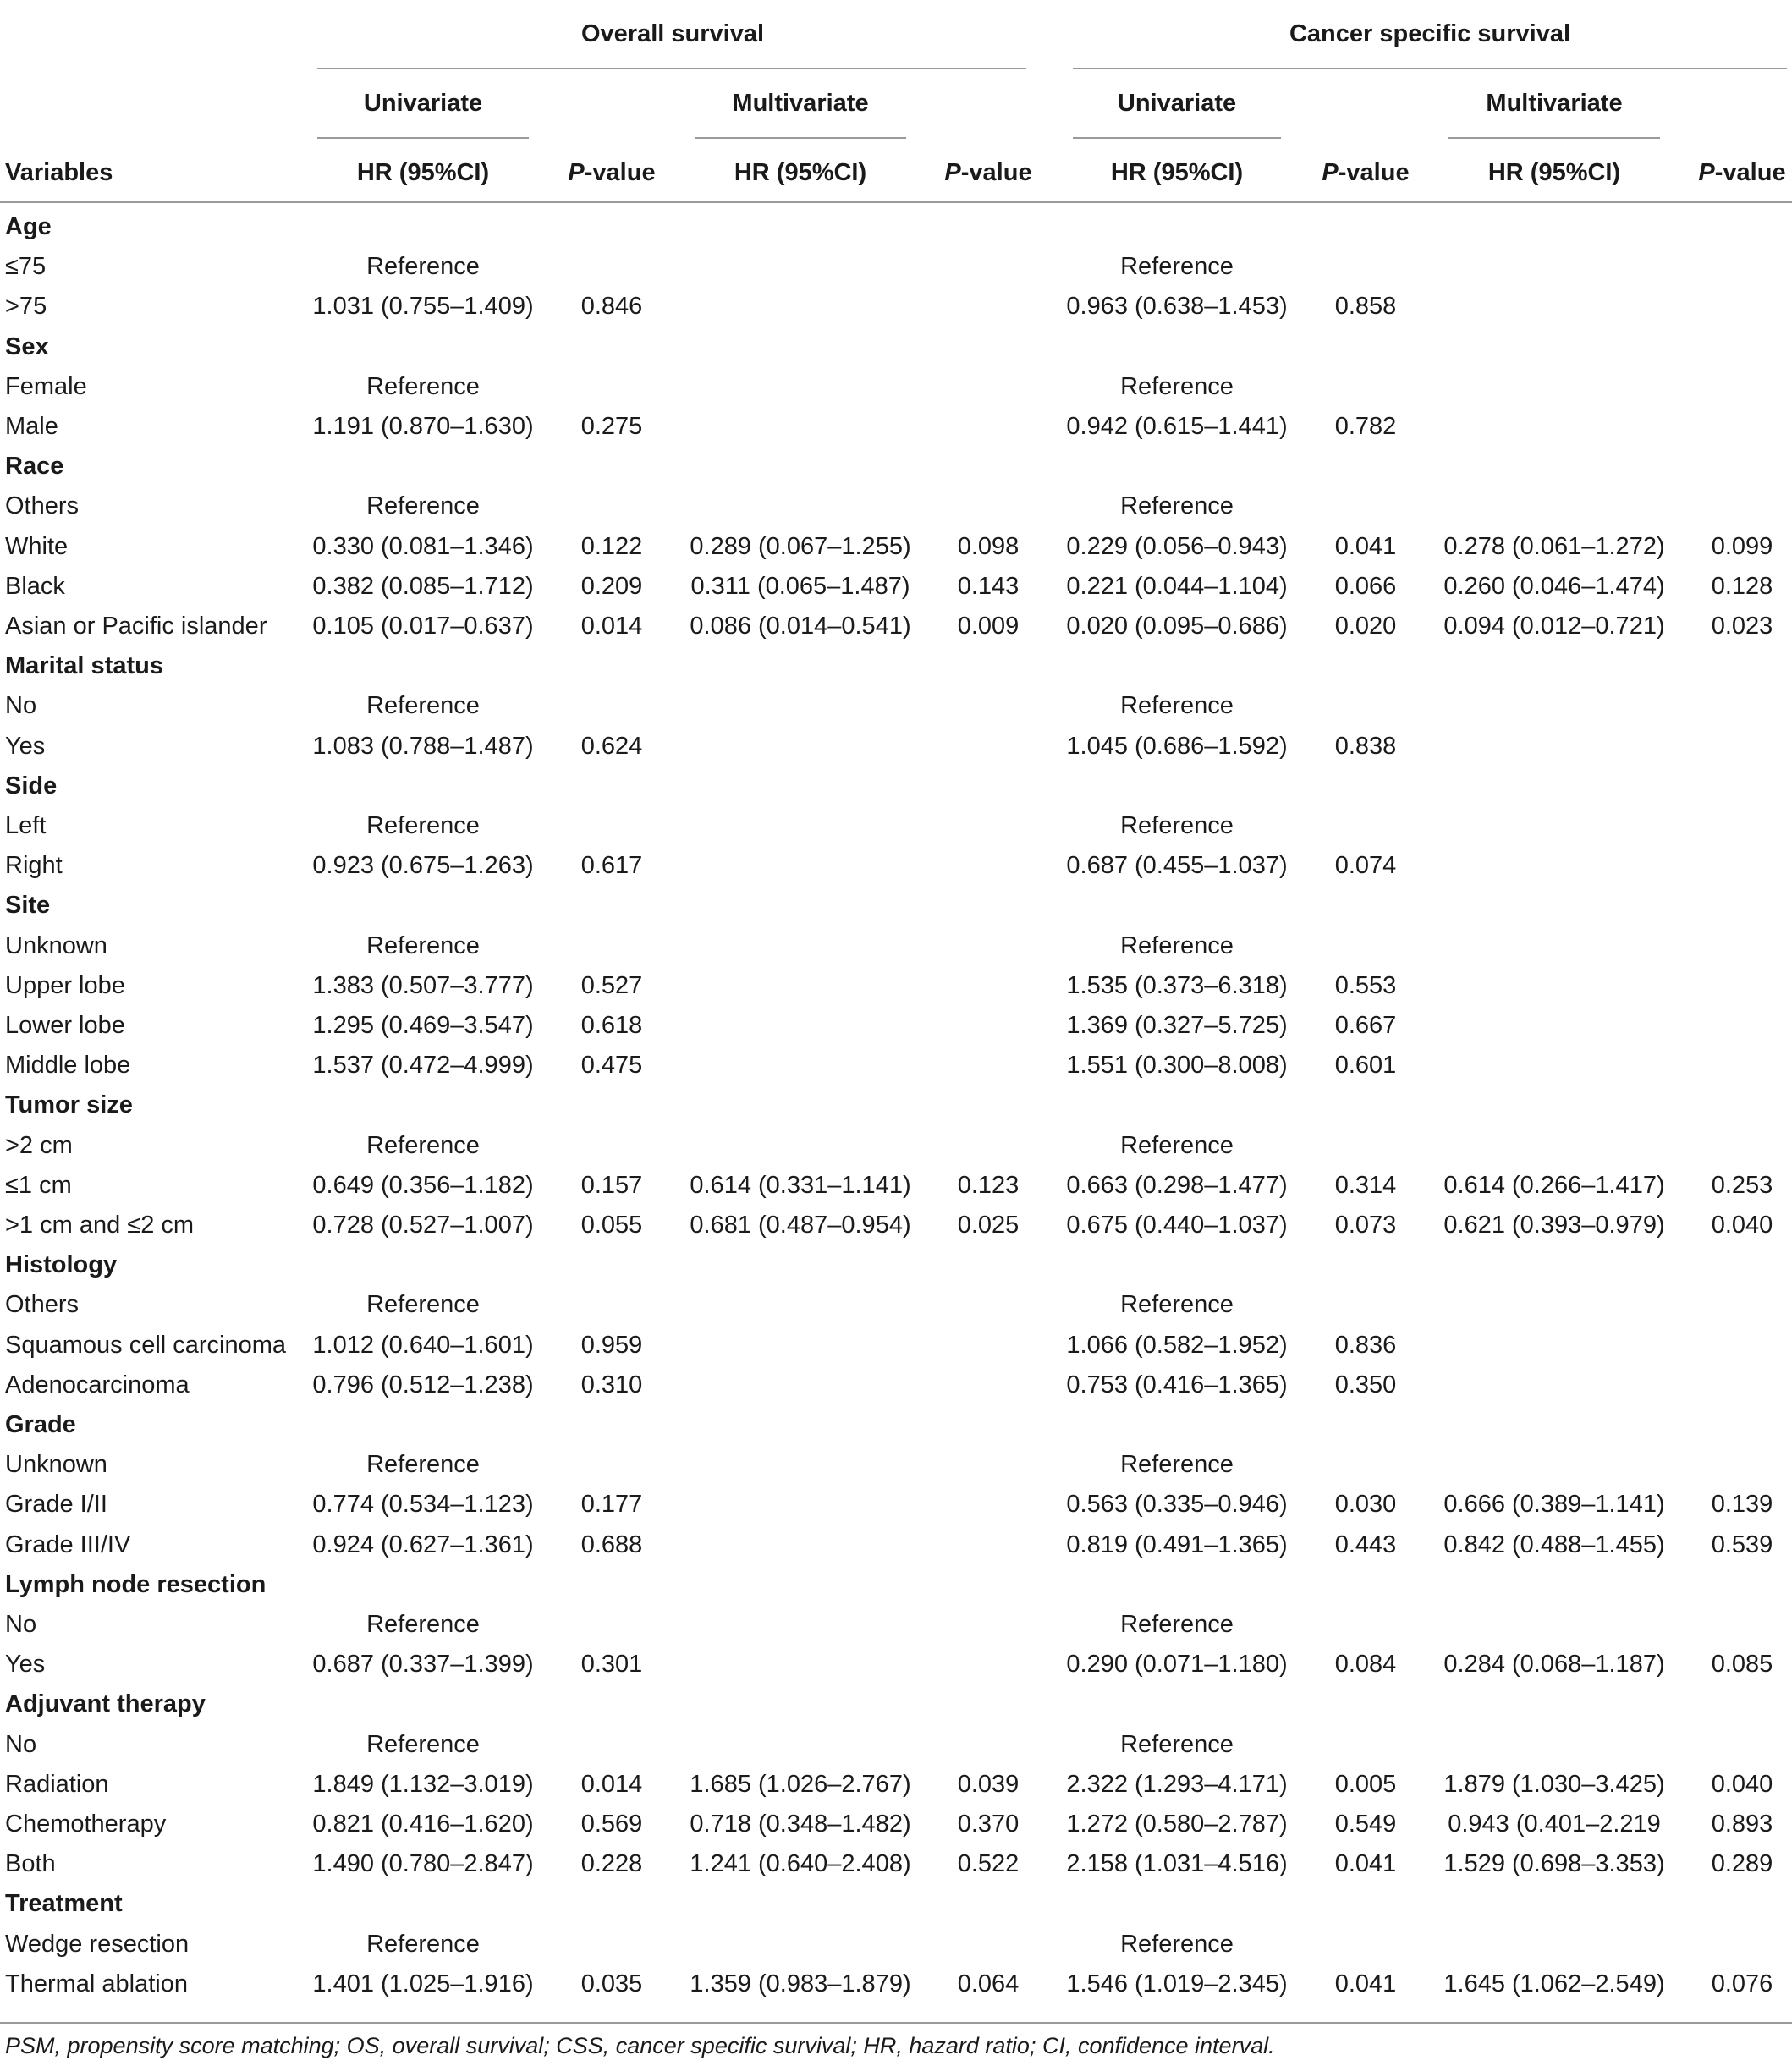 The width and height of the screenshot is (1792, 2066). Describe the element at coordinates (1742, 1225) in the screenshot. I see `cell-css-multi-p: 0.040` at that location.